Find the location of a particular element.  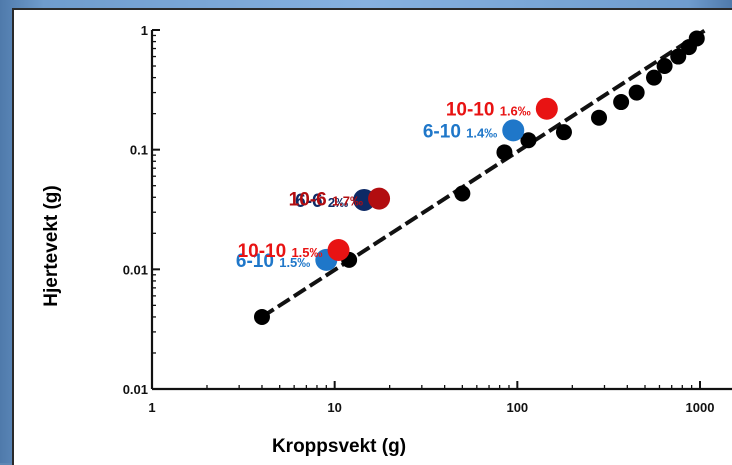

highlight-group-label: 10-6 is located at coordinates (310, 200).